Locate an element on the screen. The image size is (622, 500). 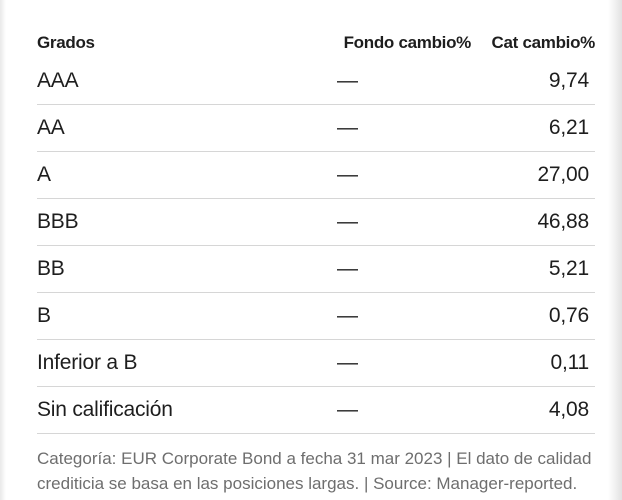
table-row: B — 0,76 is located at coordinates (316, 316).